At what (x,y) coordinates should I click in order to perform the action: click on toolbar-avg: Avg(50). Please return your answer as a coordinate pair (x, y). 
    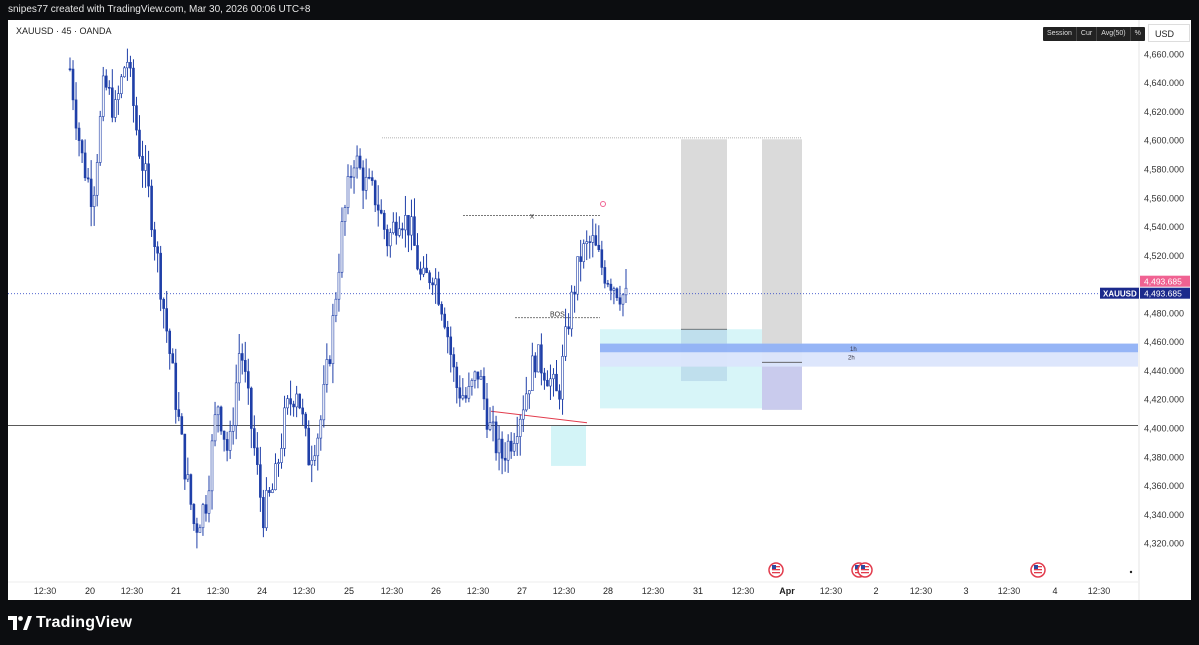
    Looking at the image, I should click on (1114, 34).